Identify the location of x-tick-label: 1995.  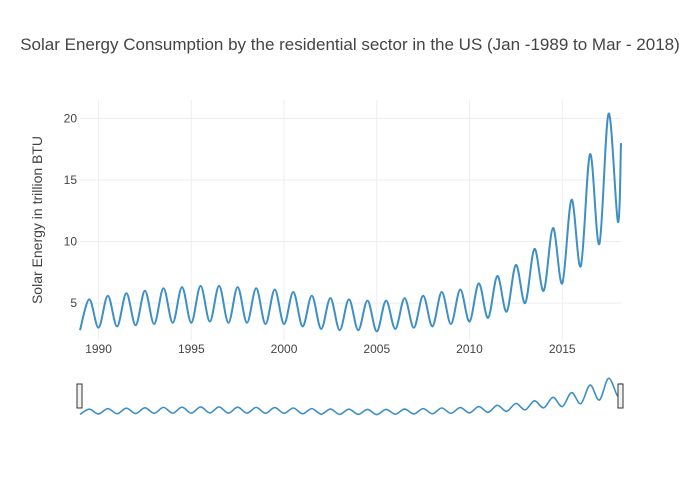
(191, 349).